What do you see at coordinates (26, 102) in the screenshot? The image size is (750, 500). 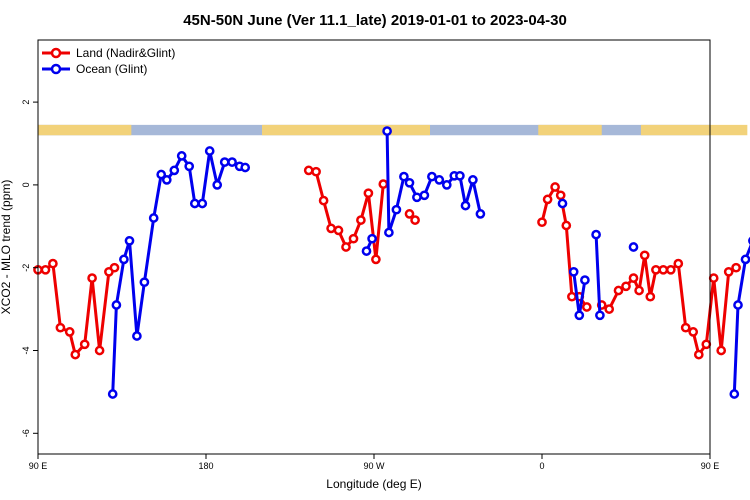 I see `y-tick-label: 2` at bounding box center [26, 102].